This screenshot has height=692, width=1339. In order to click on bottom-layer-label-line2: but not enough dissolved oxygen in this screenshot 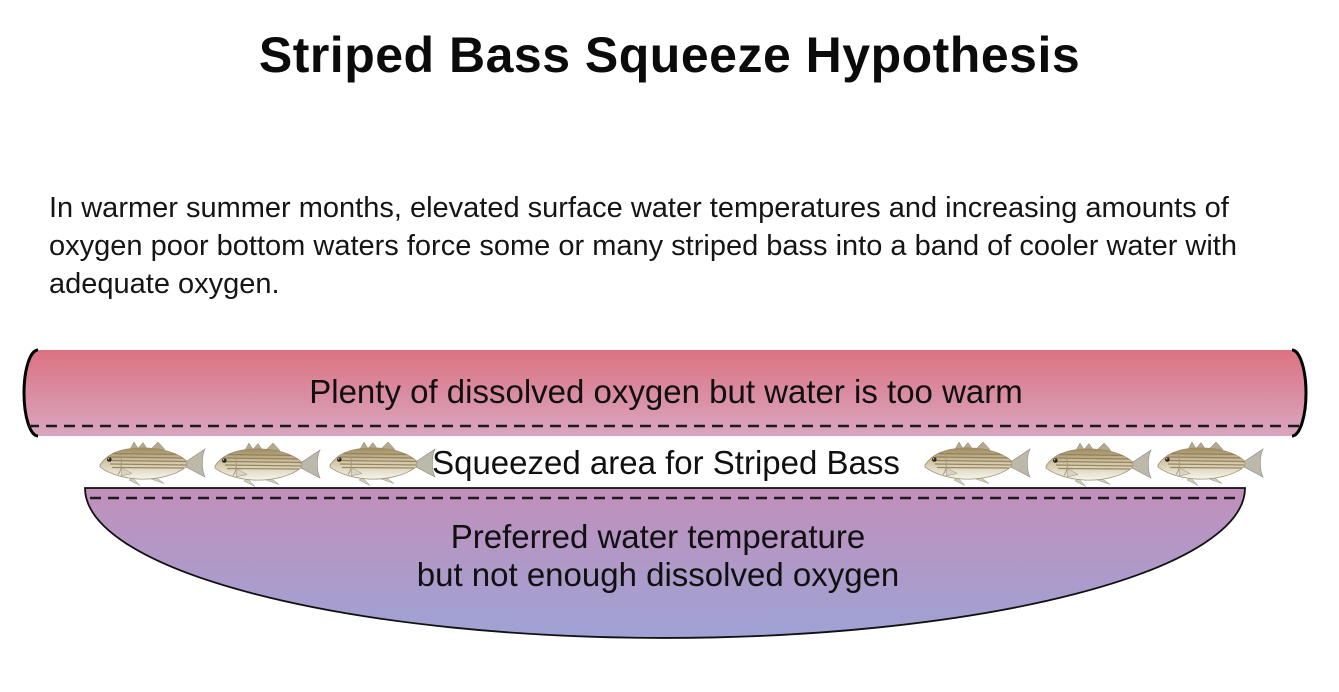, I will do `click(658, 574)`.